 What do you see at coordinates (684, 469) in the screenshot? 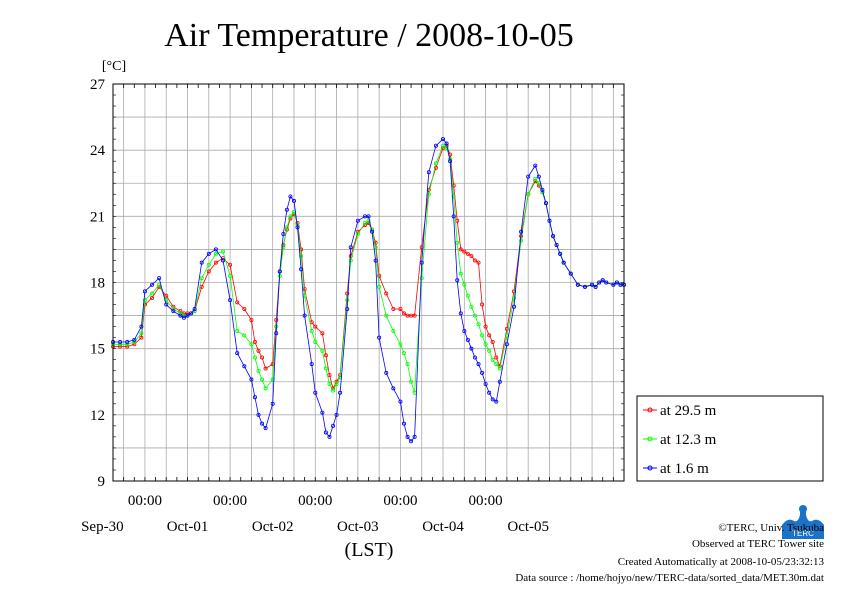
I see `legend-label: at 1.6 m` at bounding box center [684, 469].